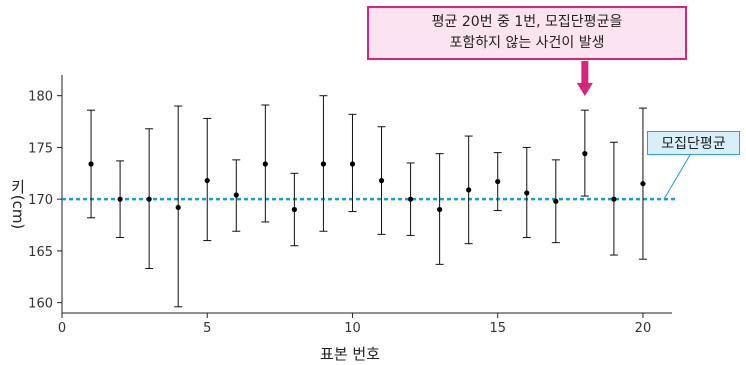 The image size is (746, 365). I want to click on annotation-line-2: 포함하지 않는 사건이 발생, so click(527, 43).